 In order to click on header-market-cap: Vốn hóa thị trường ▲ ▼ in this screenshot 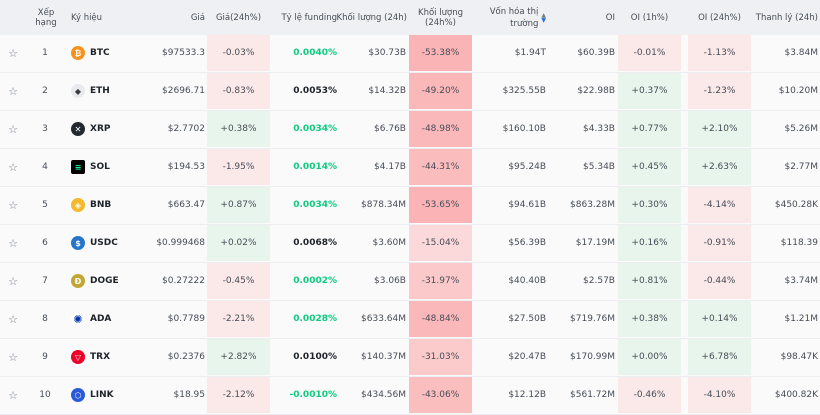, I will do `click(510, 17)`.